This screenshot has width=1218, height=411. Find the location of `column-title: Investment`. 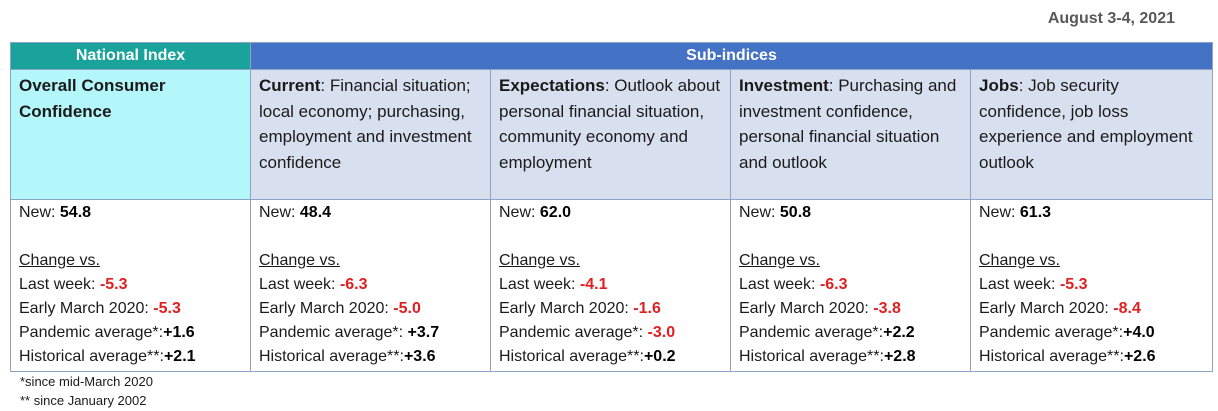

column-title: Investment is located at coordinates (784, 85).